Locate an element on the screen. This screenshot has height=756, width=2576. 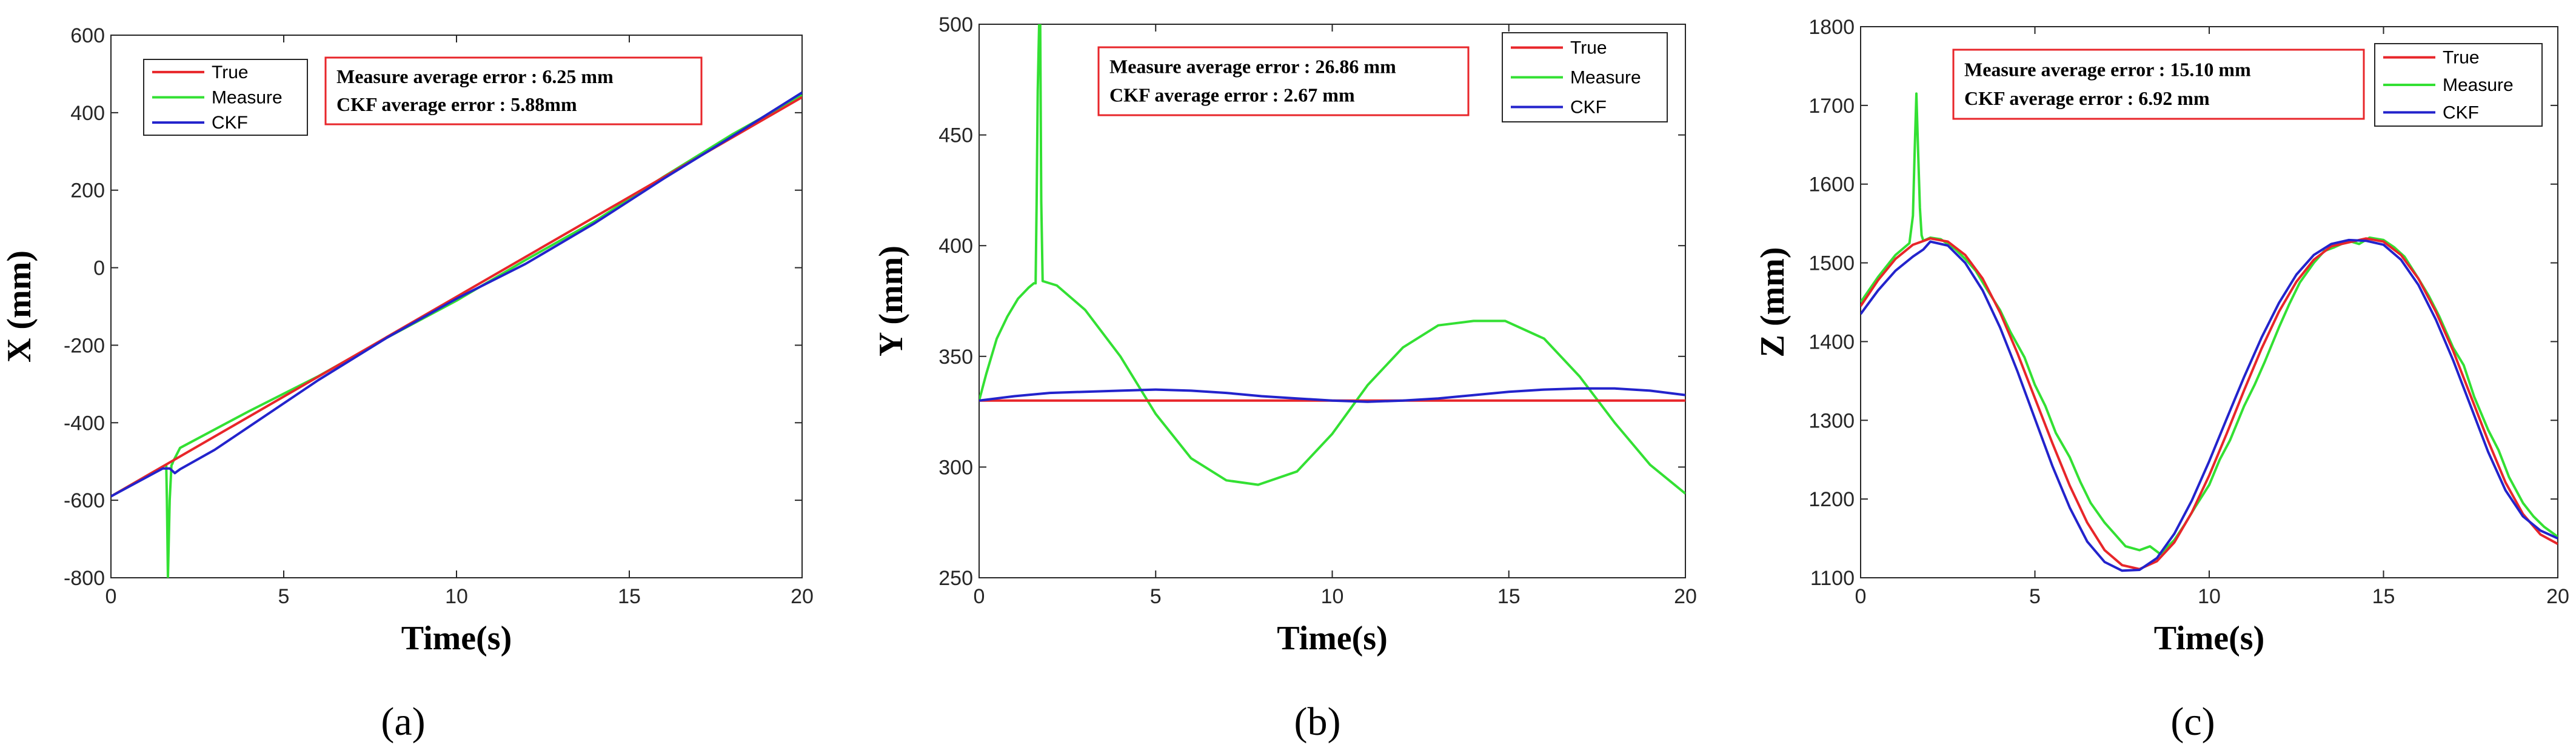
measure-error-text: Measure average error : 15.10 mm is located at coordinates (2107, 69).